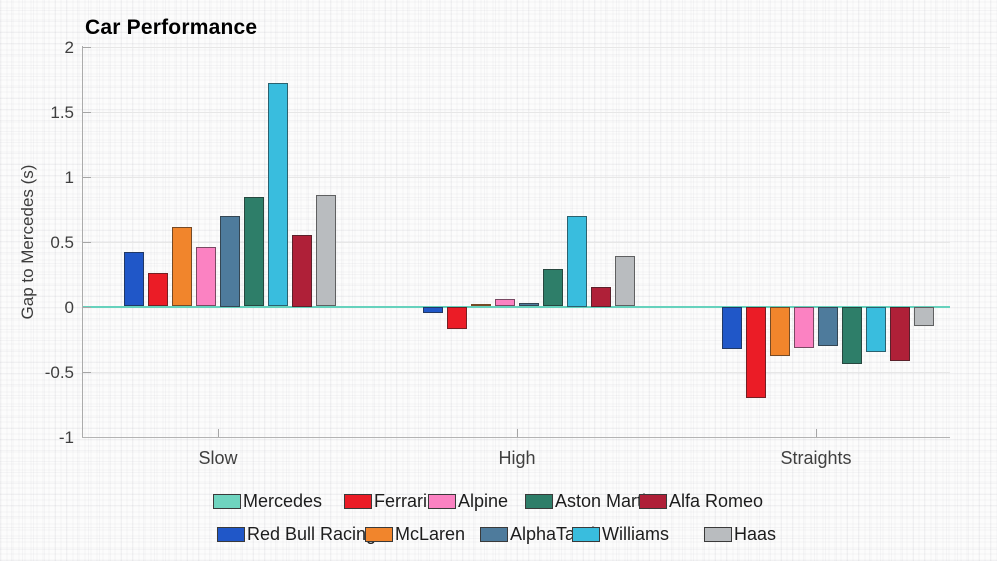 The height and width of the screenshot is (561, 997). What do you see at coordinates (400, 501) in the screenshot?
I see `legend-label: Ferrari` at bounding box center [400, 501].